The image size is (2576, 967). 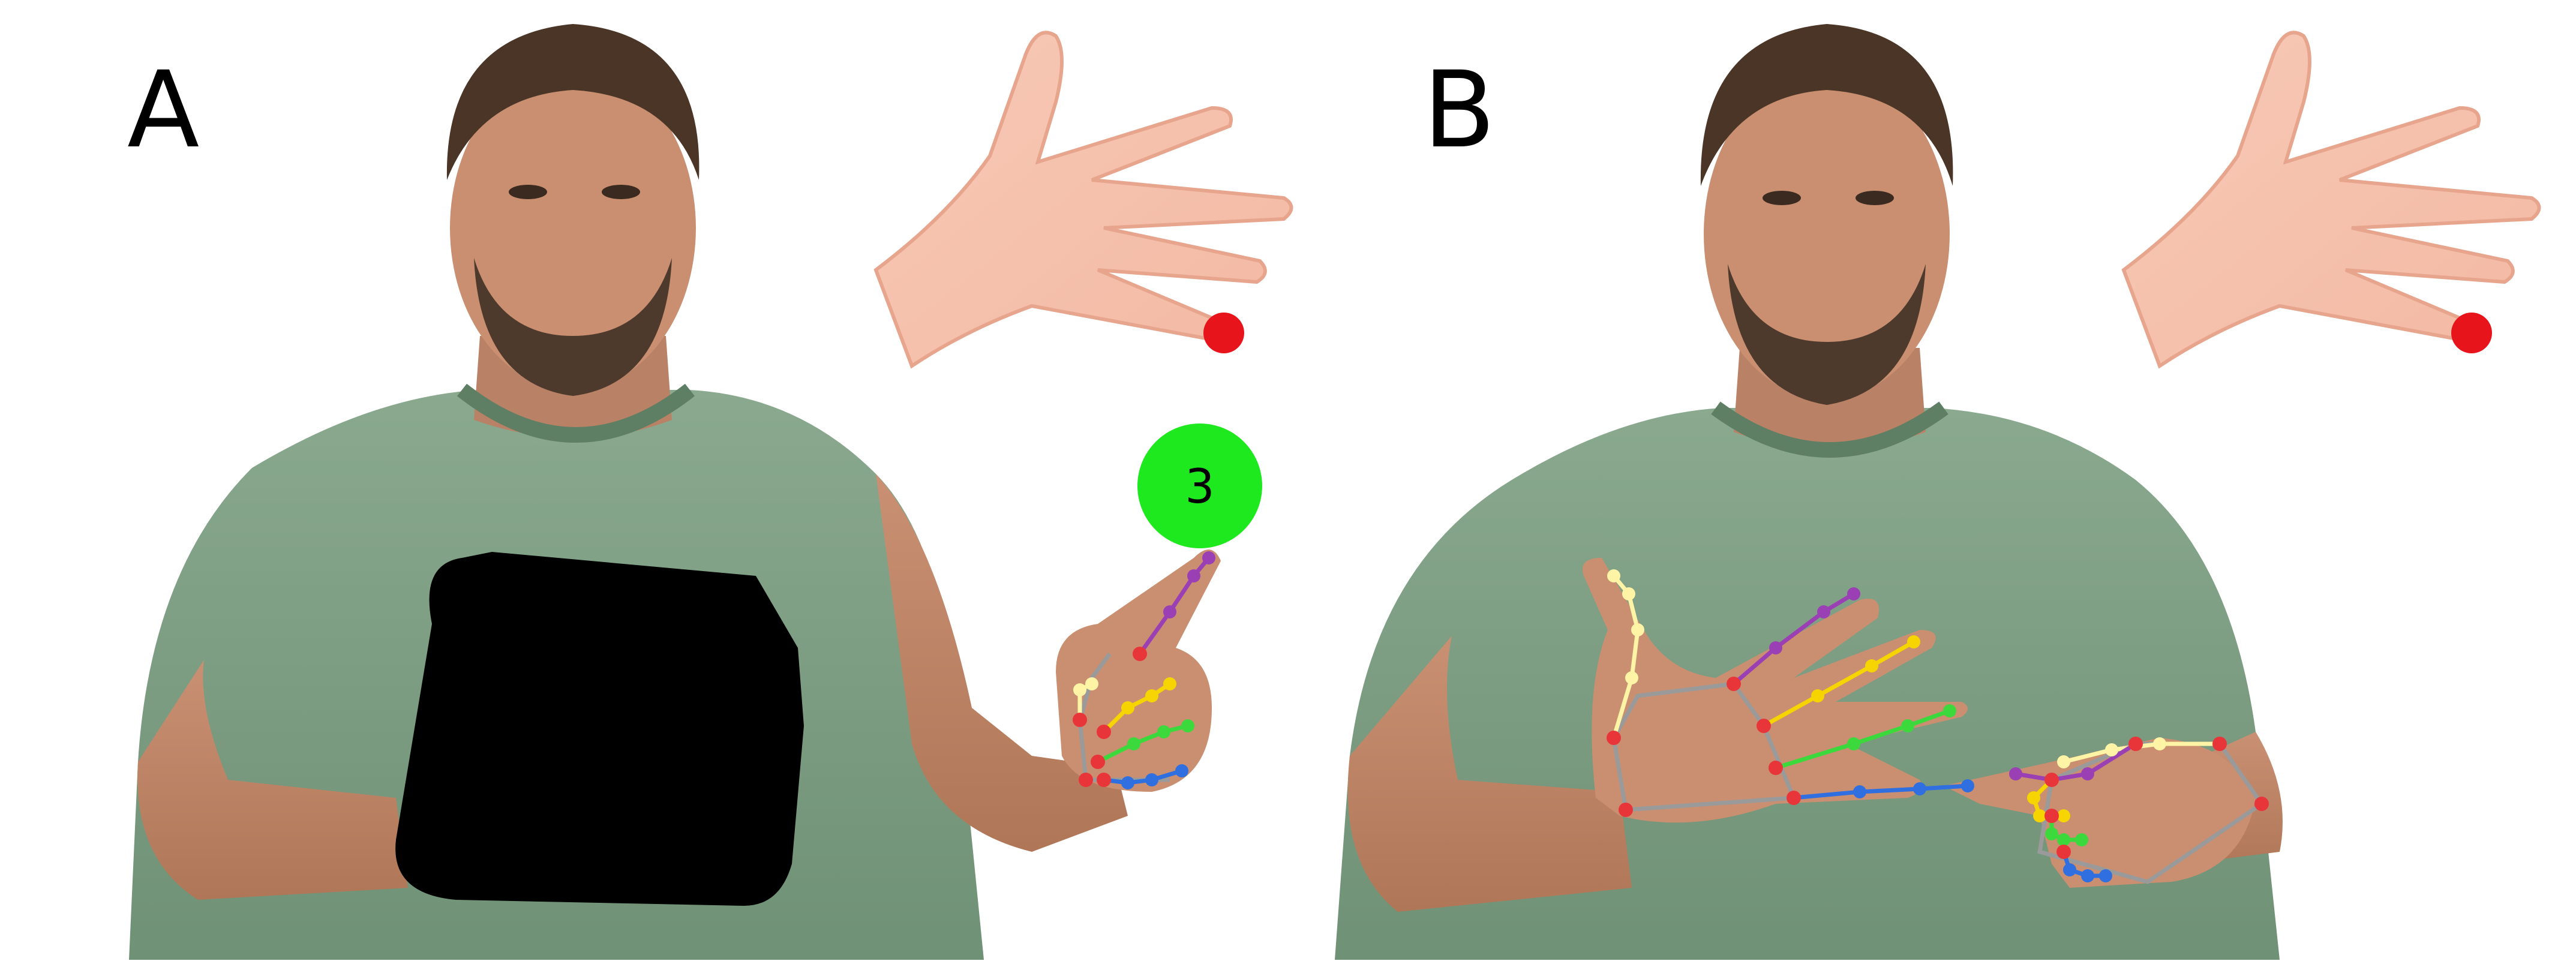 I want to click on target-badge: 3, so click(x=1199, y=486).